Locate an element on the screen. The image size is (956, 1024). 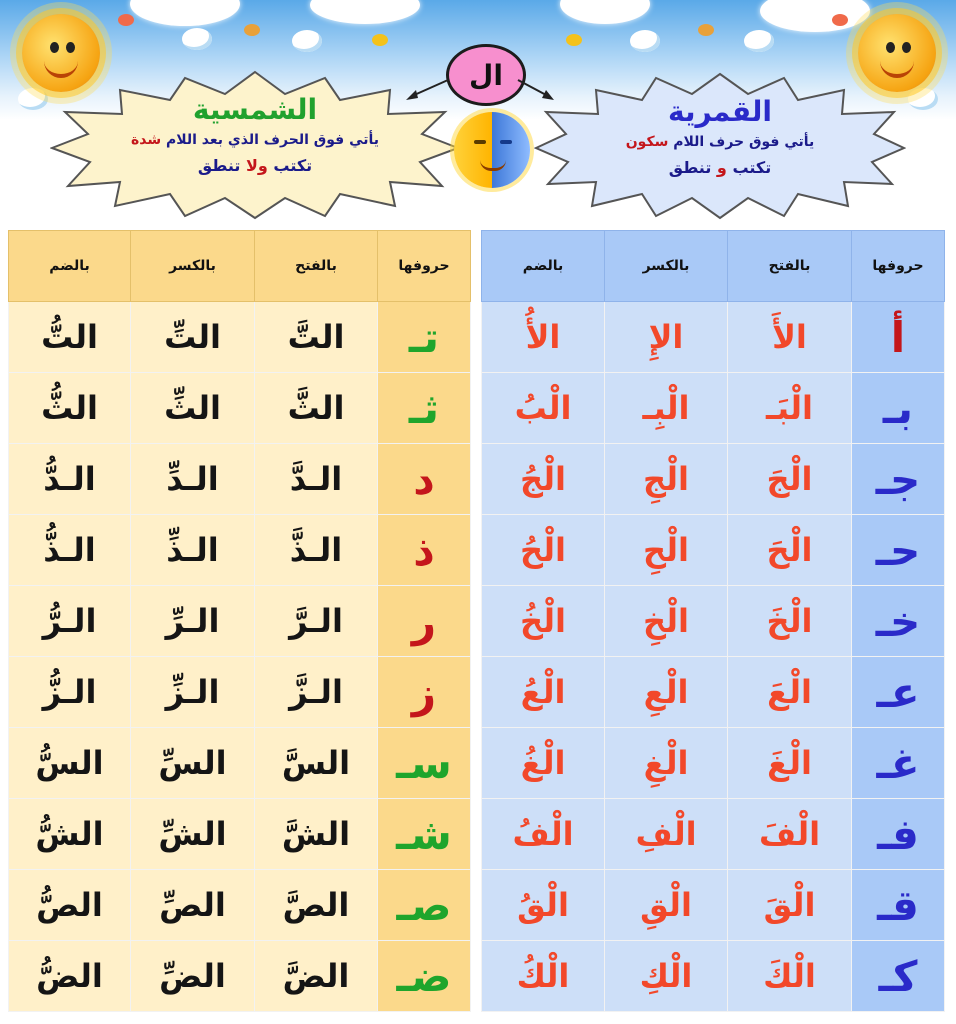
cell-letter: حـ is located at coordinates (898, 550).